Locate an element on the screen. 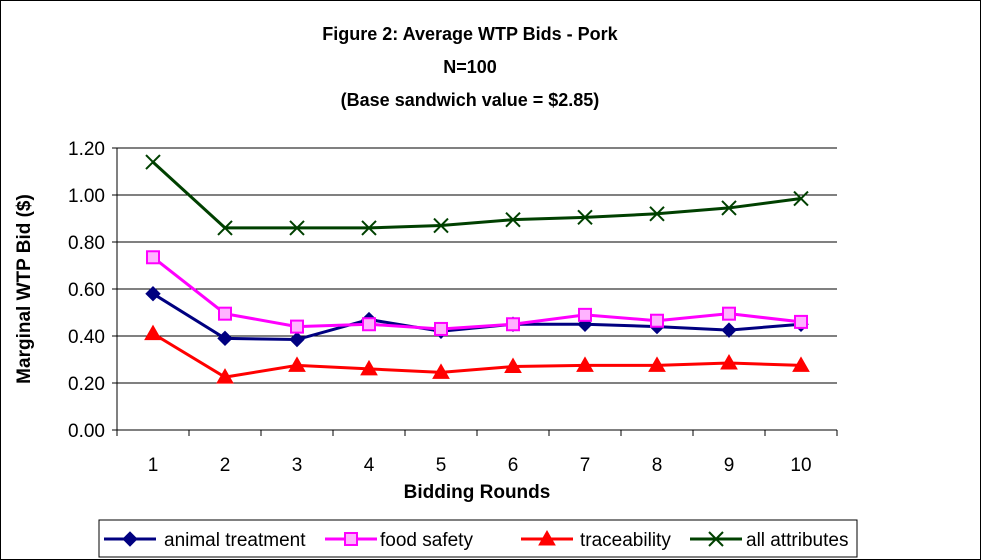 This screenshot has height=560, width=981. x-tick-label: 6 is located at coordinates (513, 465).